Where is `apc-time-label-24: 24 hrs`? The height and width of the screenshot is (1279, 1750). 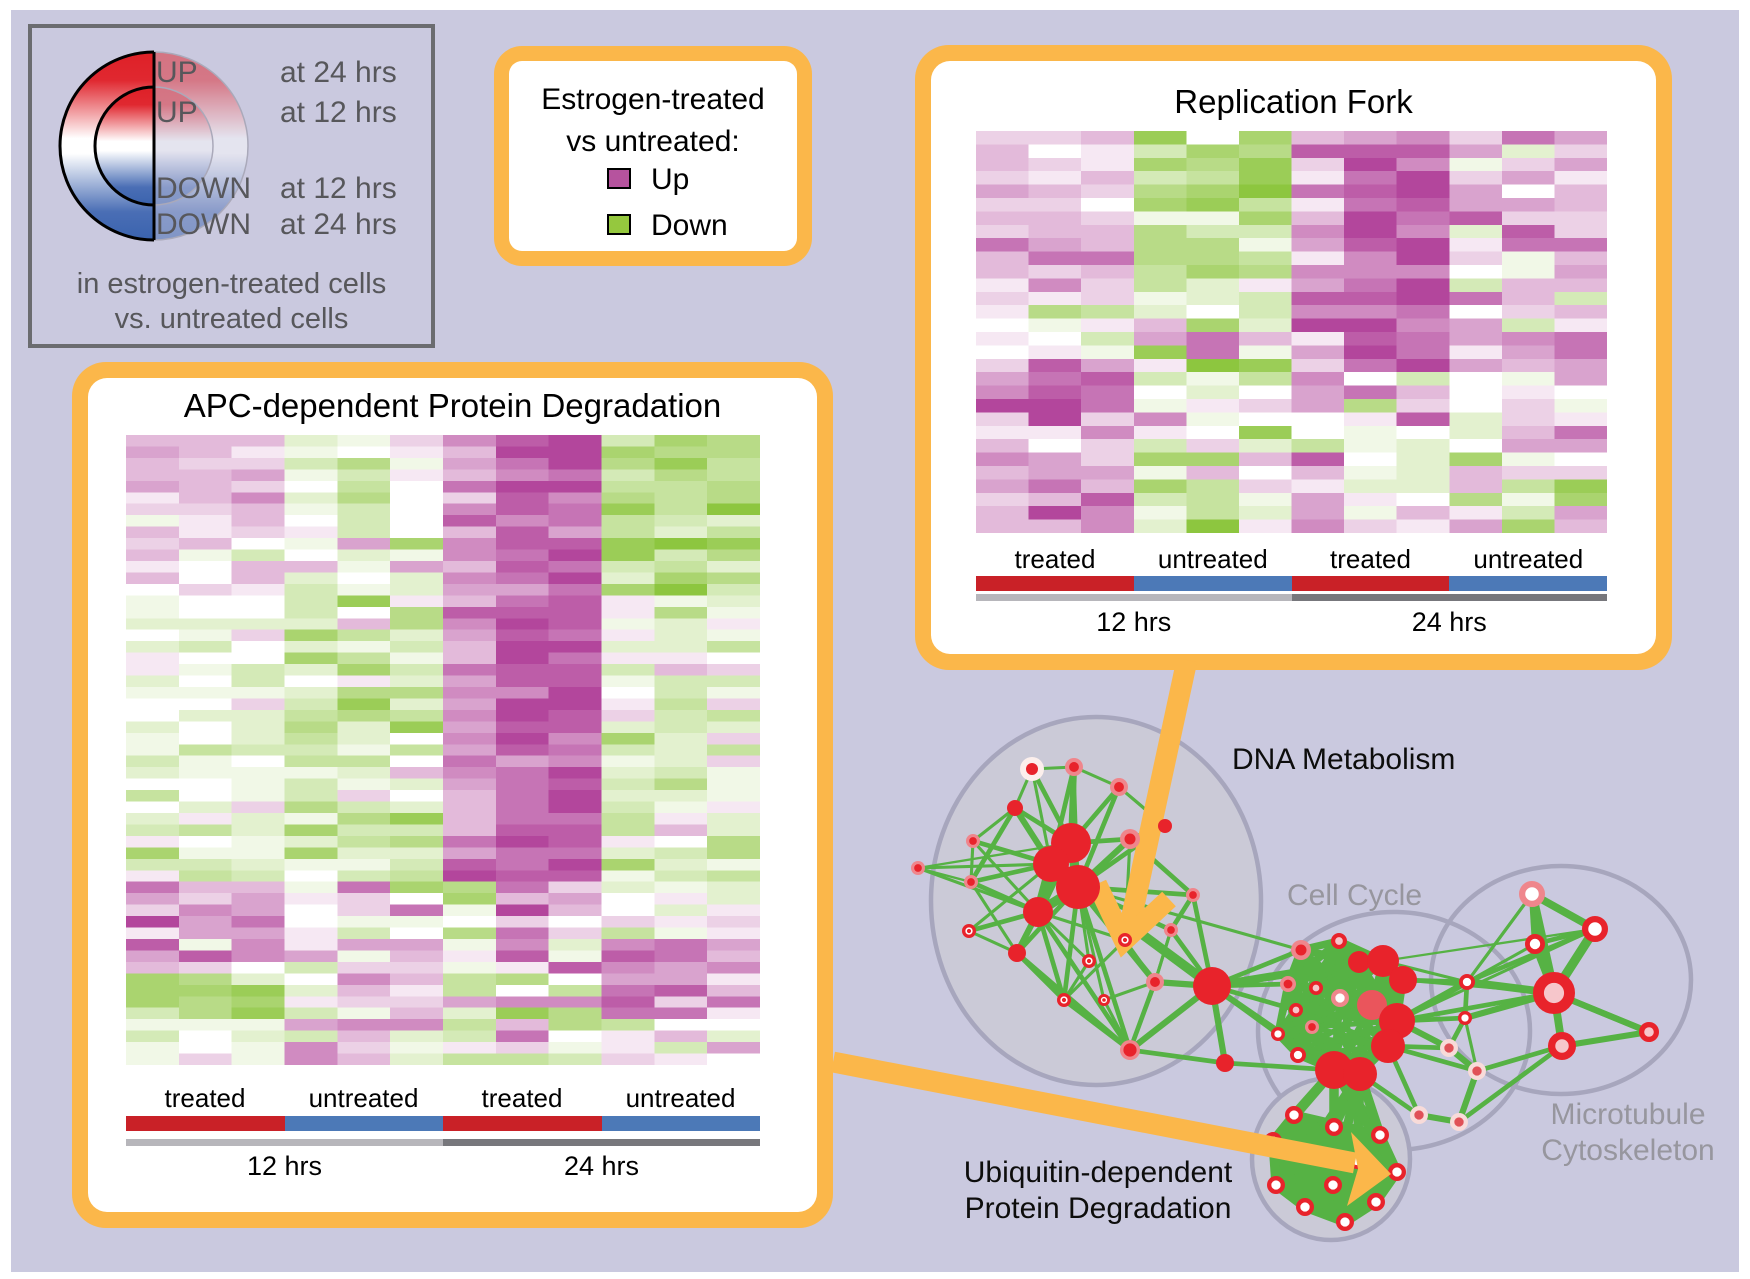 apc-time-label-24: 24 hrs is located at coordinates (601, 1166).